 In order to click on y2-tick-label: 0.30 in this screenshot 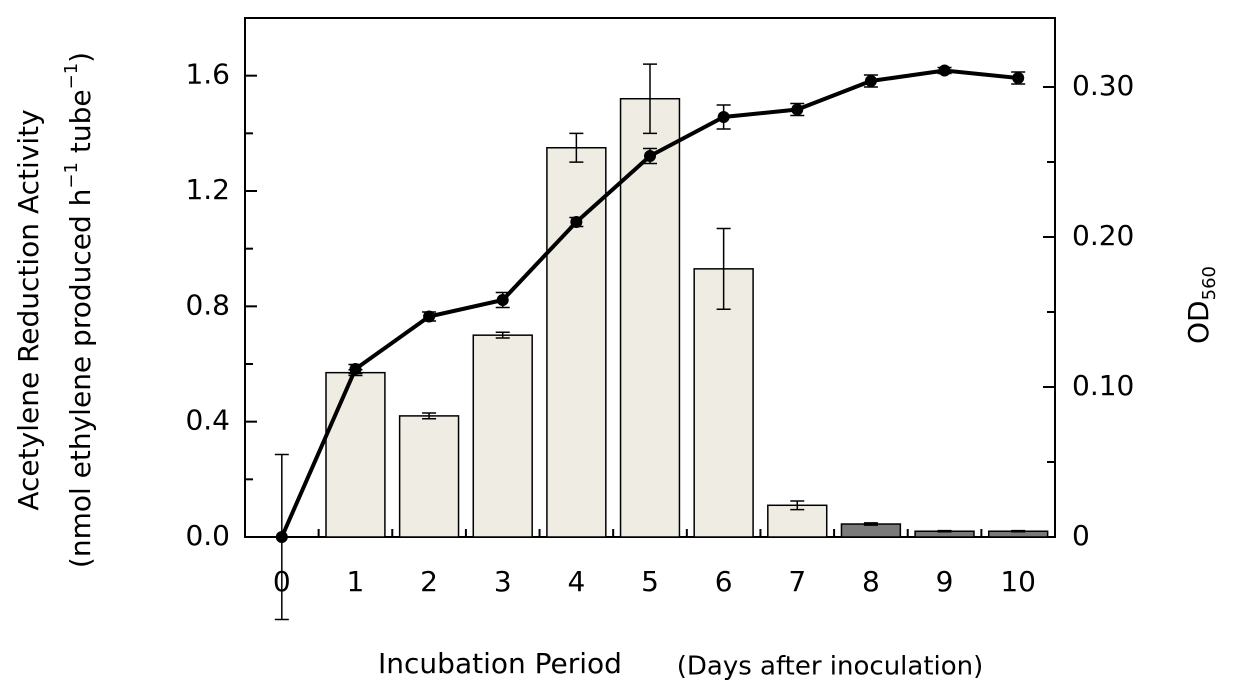, I will do `click(1103, 85)`.